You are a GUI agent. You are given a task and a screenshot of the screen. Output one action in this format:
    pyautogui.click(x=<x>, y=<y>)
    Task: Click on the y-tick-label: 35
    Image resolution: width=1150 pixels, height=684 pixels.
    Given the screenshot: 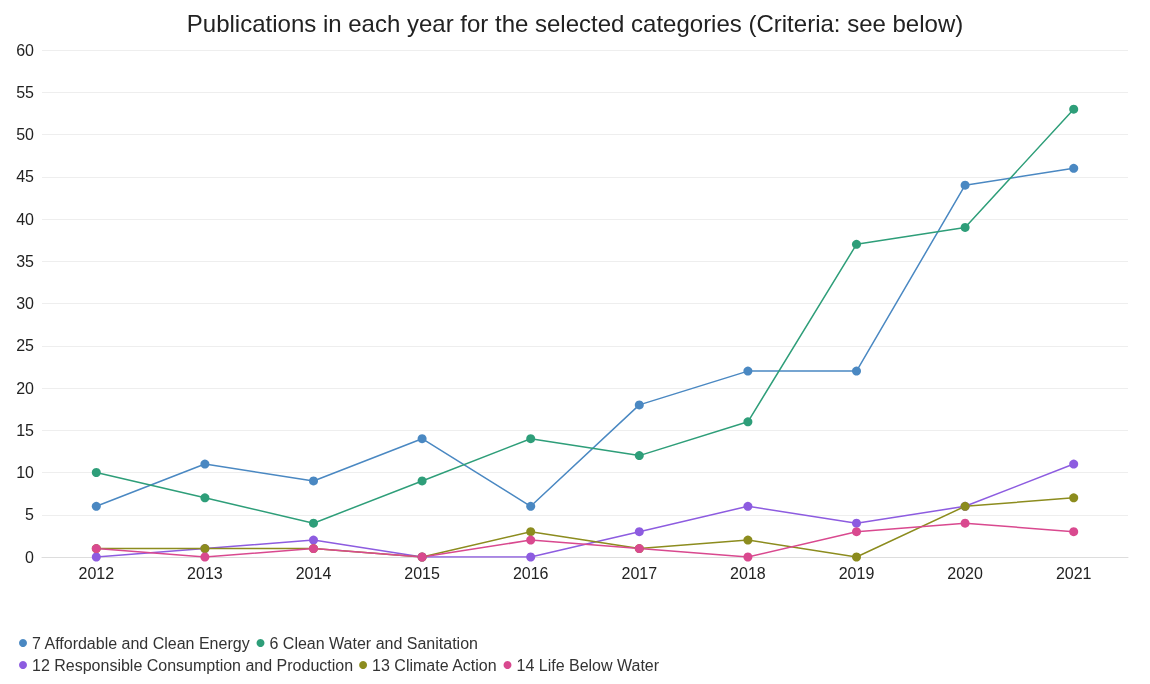 What is the action you would take?
    pyautogui.click(x=25, y=261)
    